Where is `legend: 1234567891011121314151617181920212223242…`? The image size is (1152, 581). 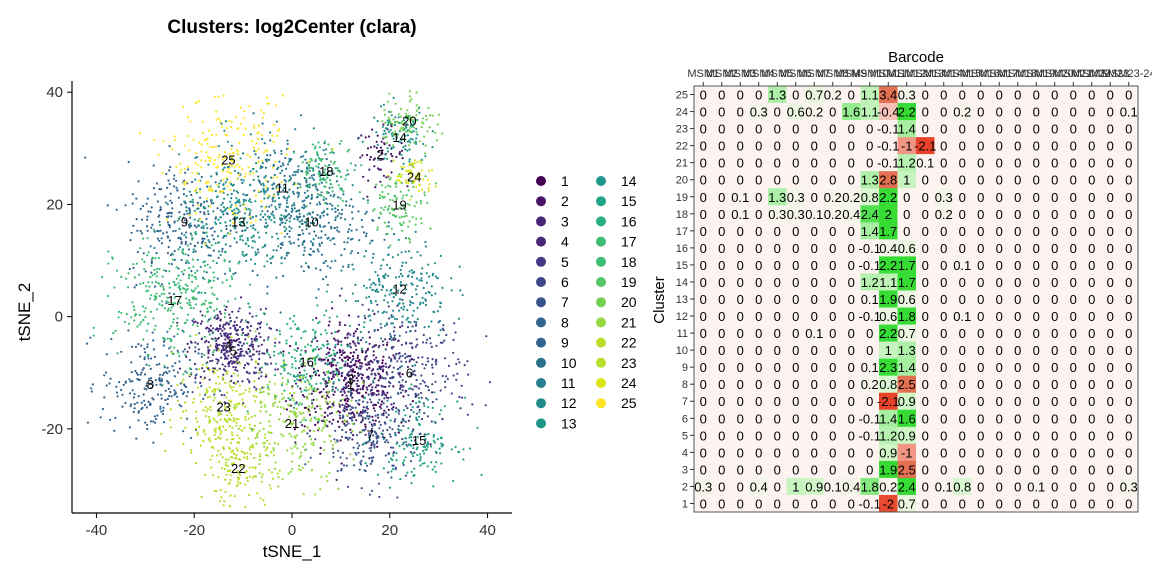 legend: 1234567891011121314151617181920212223242… is located at coordinates (586, 302).